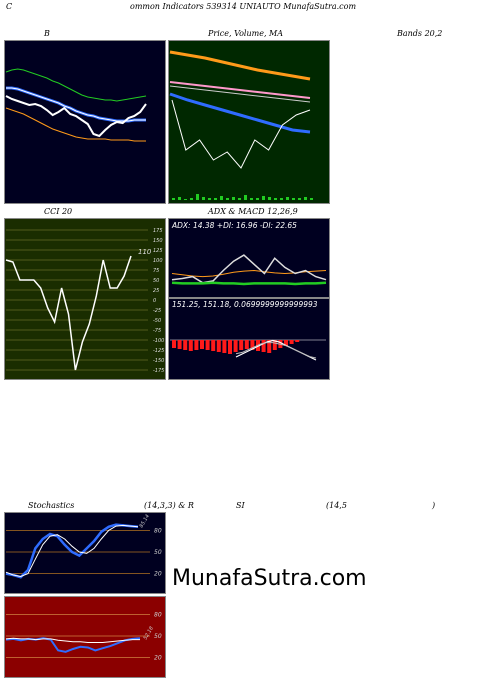 The width and height of the screenshot is (500, 680). Describe the element at coordinates (158, 251) in the screenshot. I see `cci-tick-label: 125` at that location.